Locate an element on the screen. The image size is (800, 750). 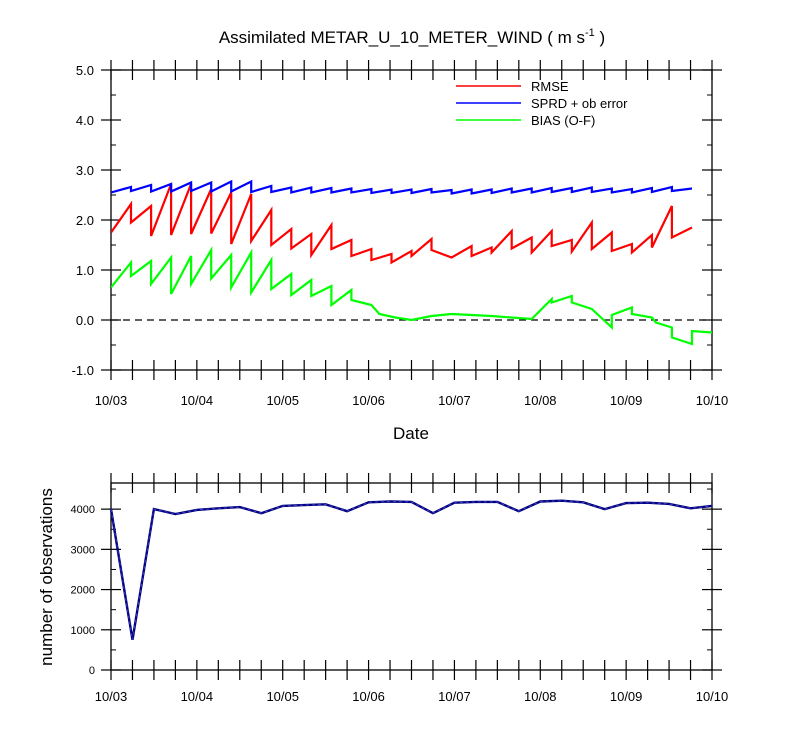
series-line-bias-o-f- is located at coordinates (411, 295).